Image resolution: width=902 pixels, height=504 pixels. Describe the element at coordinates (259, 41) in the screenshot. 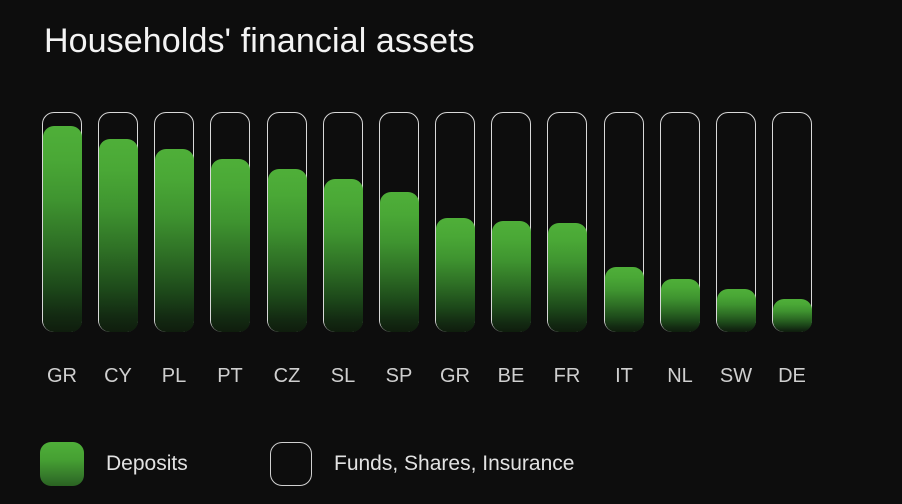

I see `chart-title: Households' financial assets` at that location.